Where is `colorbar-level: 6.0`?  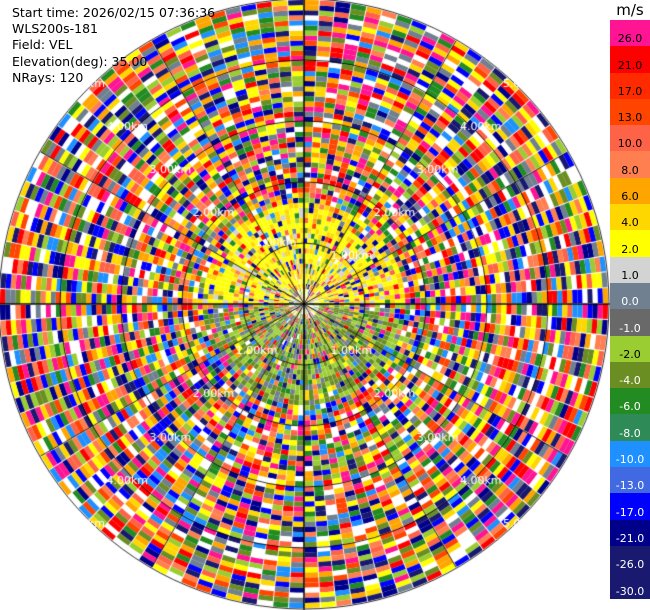
colorbar-level: 6.0 is located at coordinates (630, 191).